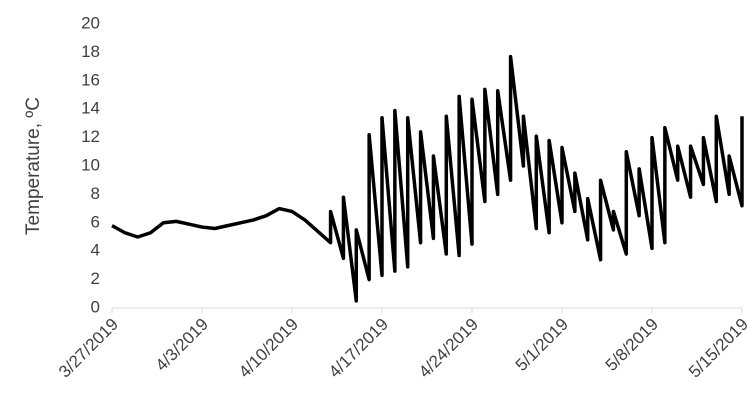  I want to click on y-tick-label: 20, so click(90, 22).